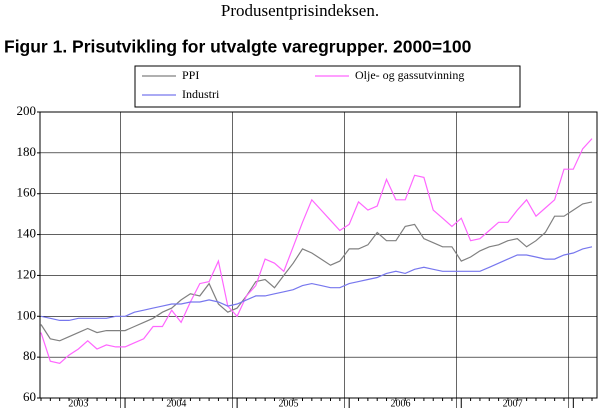 The width and height of the screenshot is (600, 409). Describe the element at coordinates (409, 75) in the screenshot. I see `legend-label: Olje- og gassutvinning` at that location.